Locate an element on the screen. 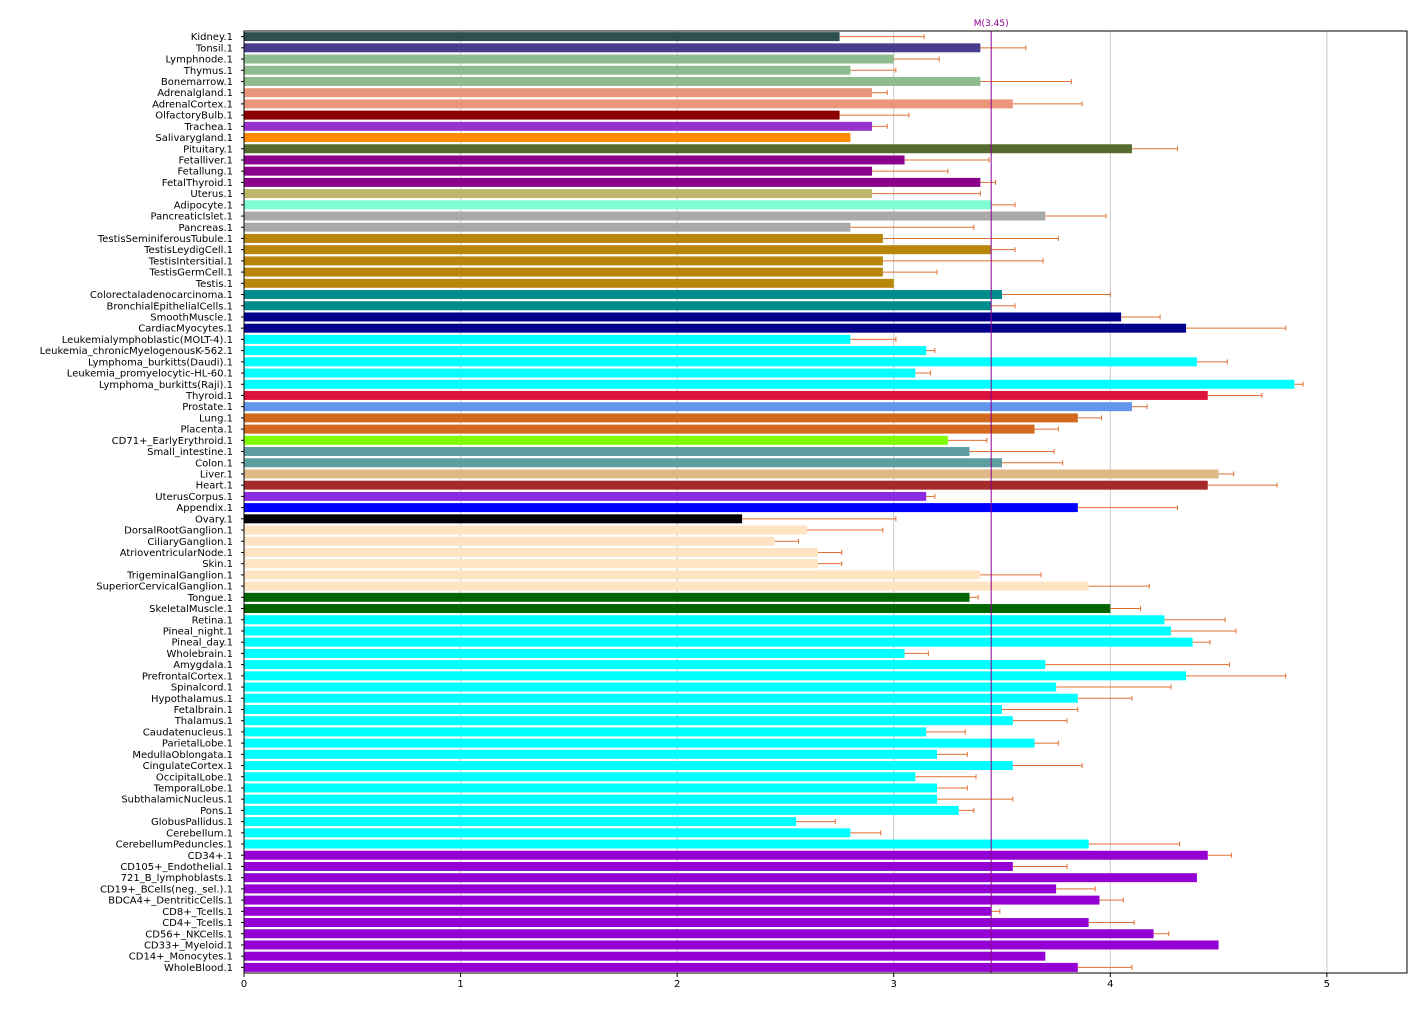 Image resolution: width=1426 pixels, height=1012 pixels. y-tick-label: Spinalcord.1 is located at coordinates (202, 688).